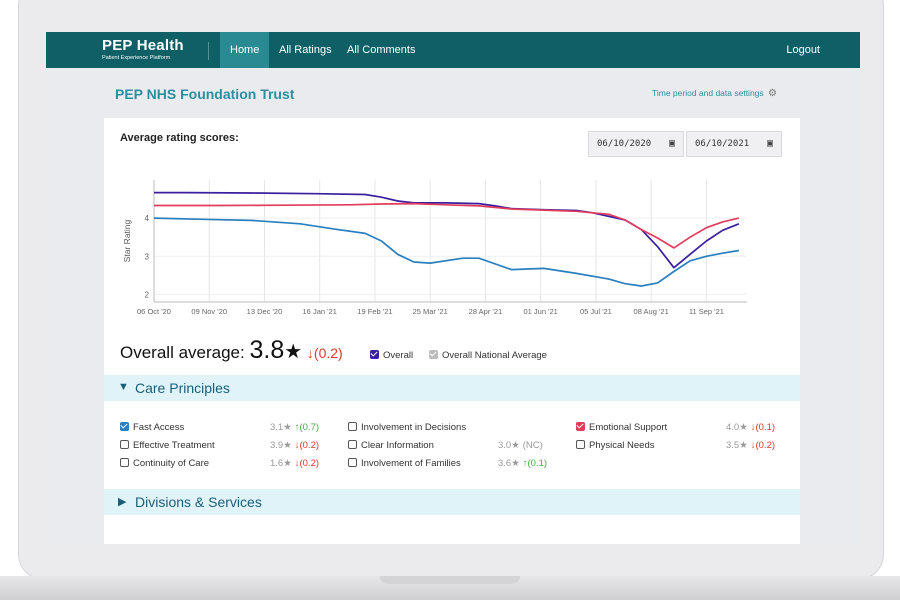  What do you see at coordinates (136, 58) in the screenshot?
I see `brand-subtitle: Patient Experience Platform` at bounding box center [136, 58].